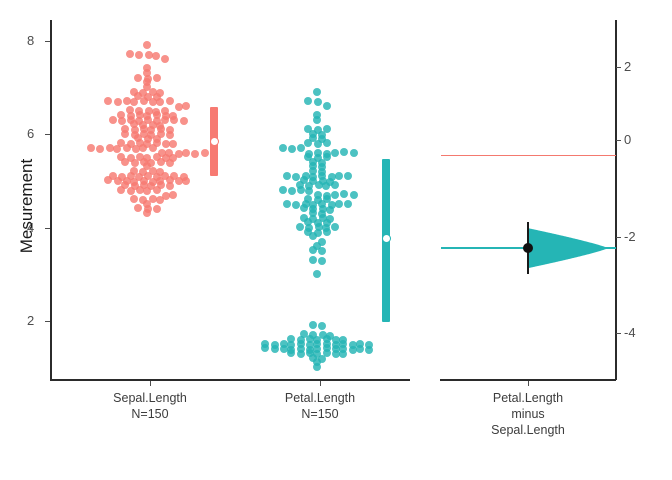 The width and height of the screenshot is (672, 480). What do you see at coordinates (320, 406) in the screenshot?
I see `x-axis-label-petal-length: Petal.Length N=150` at bounding box center [320, 406].